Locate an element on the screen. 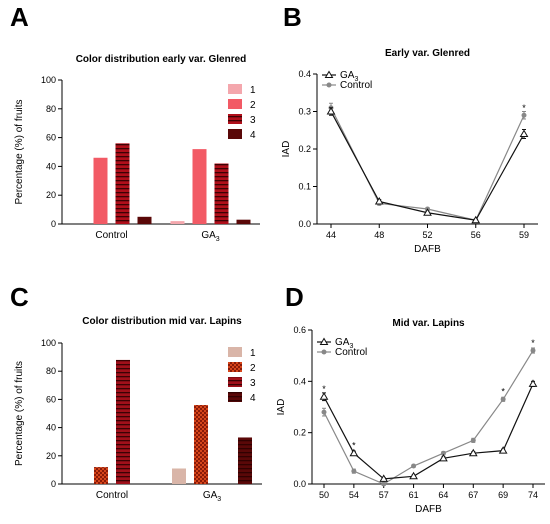  x-tick-label: 61 is located at coordinates (414, 495).